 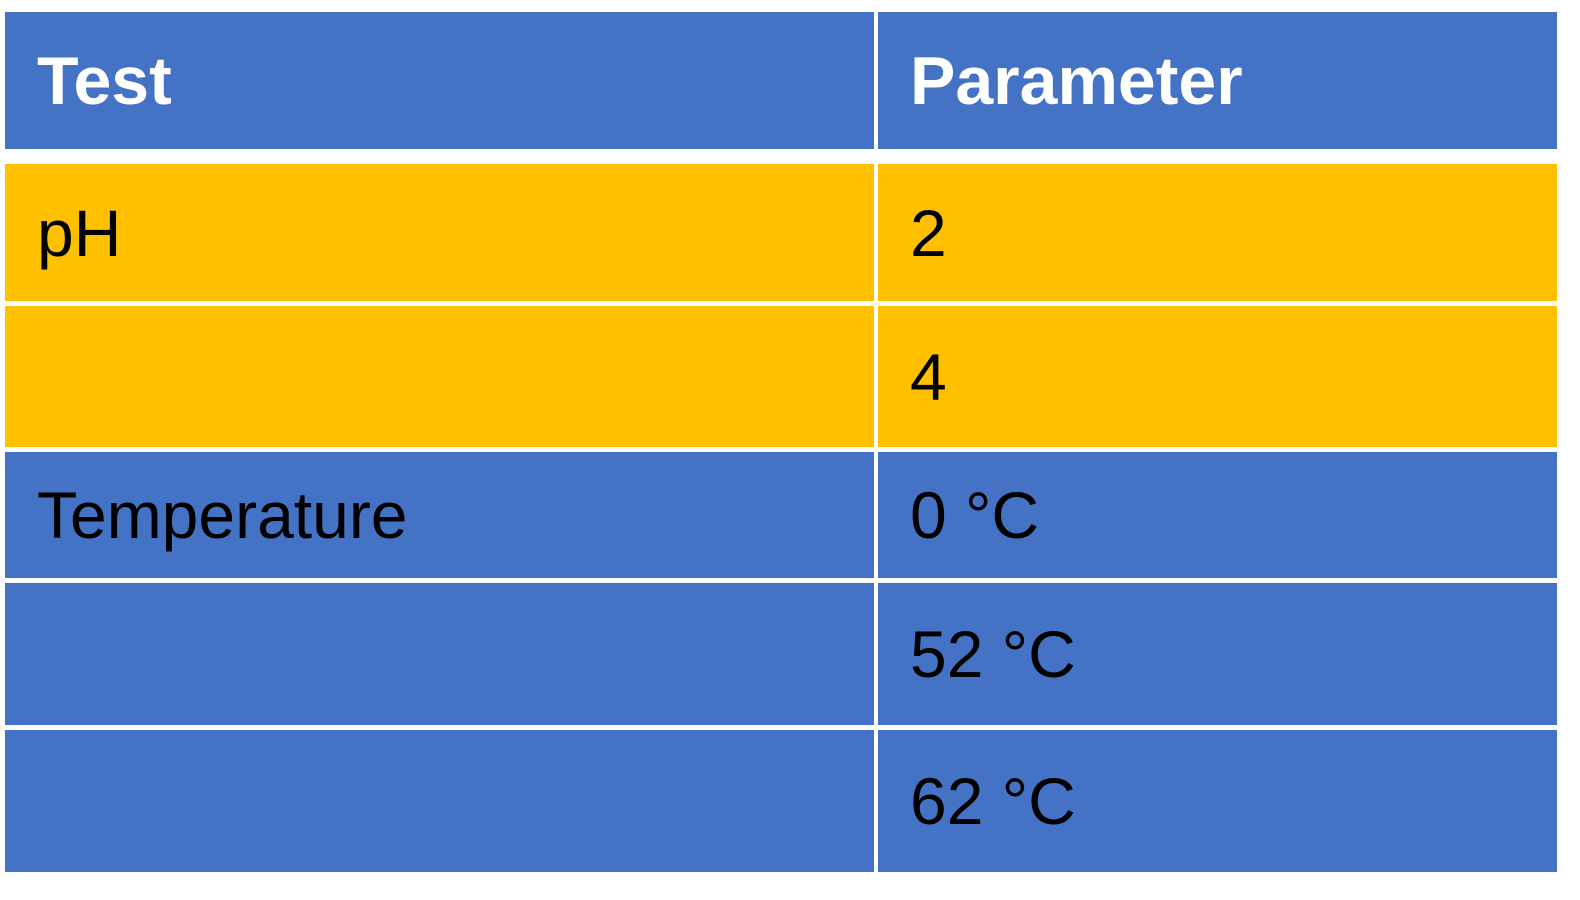 What do you see at coordinates (439, 80) in the screenshot?
I see `header-cell-test: Test` at bounding box center [439, 80].